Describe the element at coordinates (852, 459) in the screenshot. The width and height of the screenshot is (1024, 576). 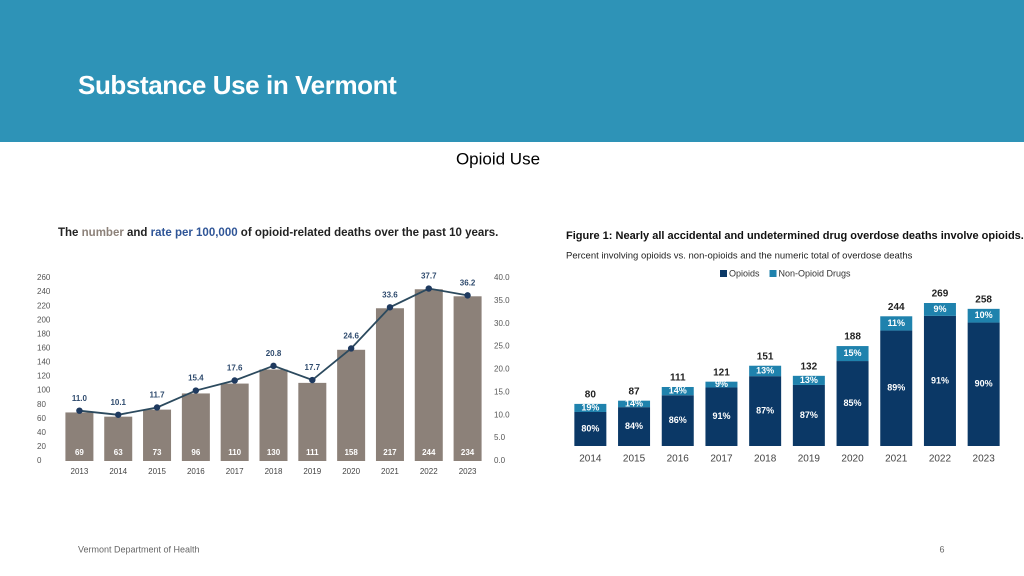
I see `x-tick-label: 2020` at that location.